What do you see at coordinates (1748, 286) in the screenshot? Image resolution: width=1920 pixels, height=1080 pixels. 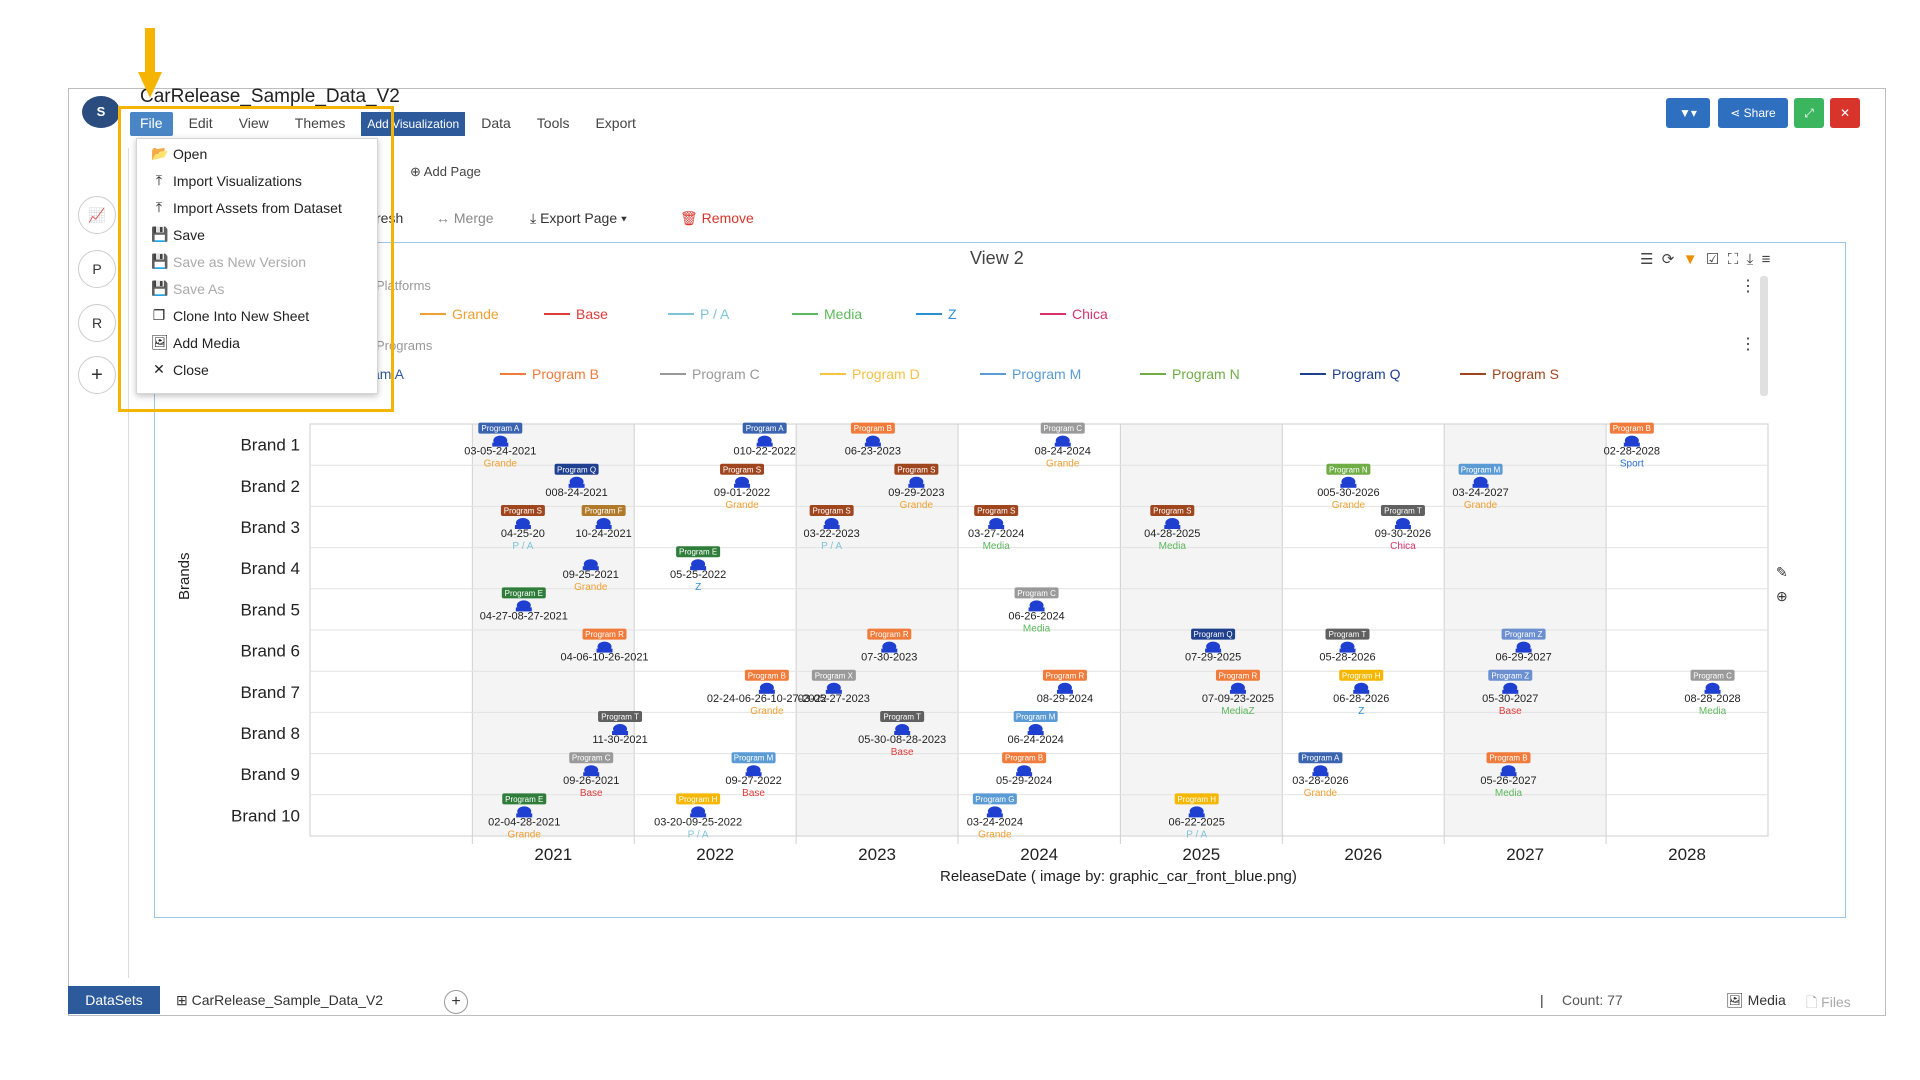 I see `legend-platforms-menu-icon: ⋮` at bounding box center [1748, 286].